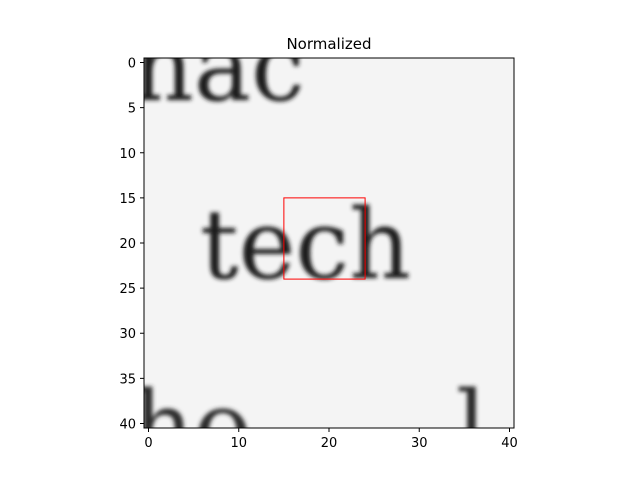  What do you see at coordinates (509, 443) in the screenshot?
I see `x-tick-label: 40` at bounding box center [509, 443].